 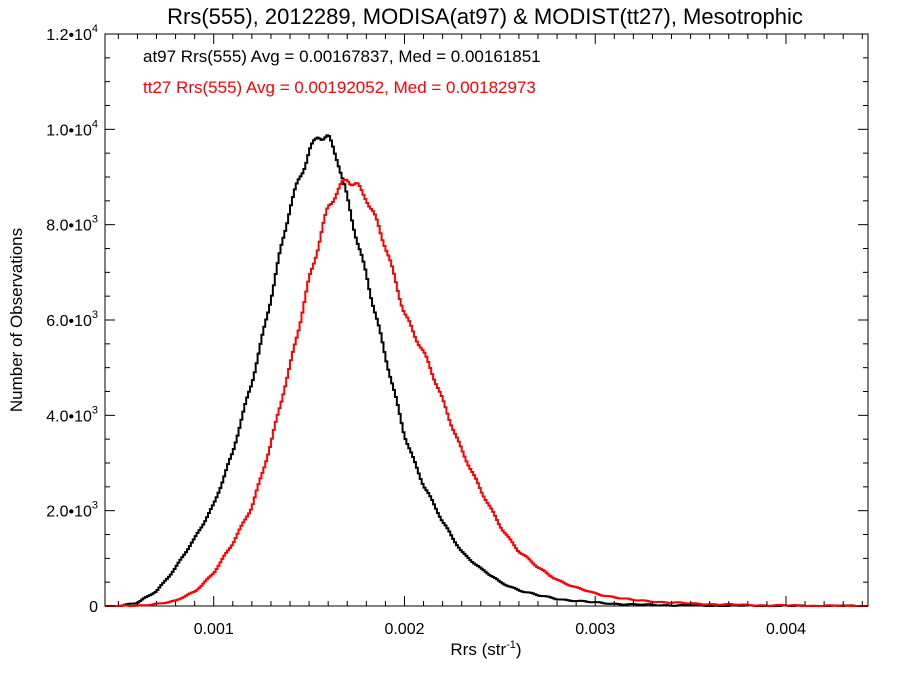 What do you see at coordinates (72, 128) in the screenshot?
I see `y-tick-label: 1.0•104` at bounding box center [72, 128].